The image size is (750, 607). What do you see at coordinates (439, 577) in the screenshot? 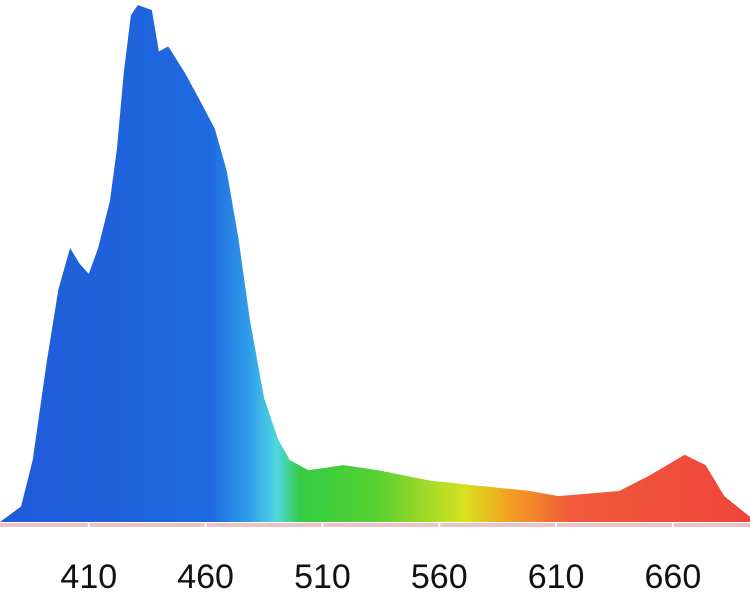
I see `x-tick-label: 560` at bounding box center [439, 577].